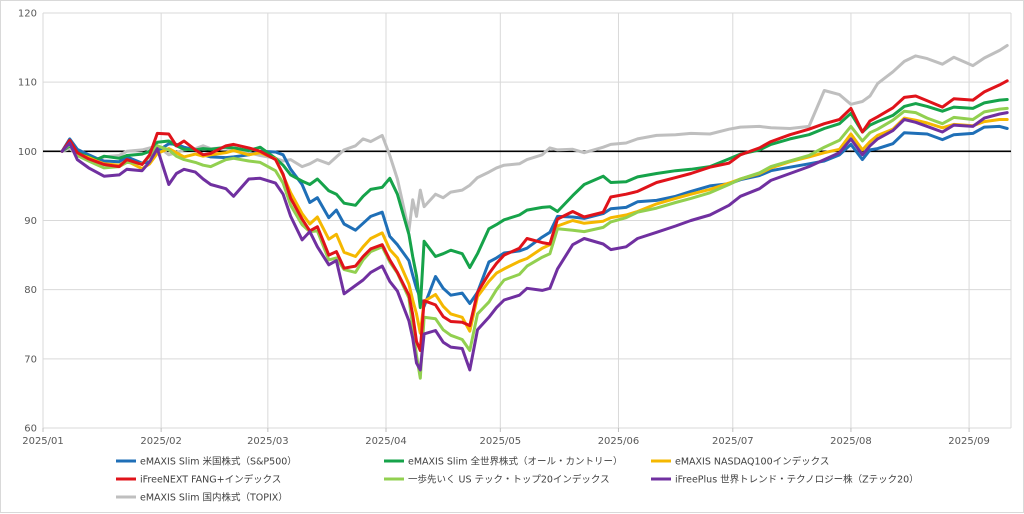  Describe the element at coordinates (501, 441) in the screenshot. I see `x-tick-label: 2025/05` at that location.